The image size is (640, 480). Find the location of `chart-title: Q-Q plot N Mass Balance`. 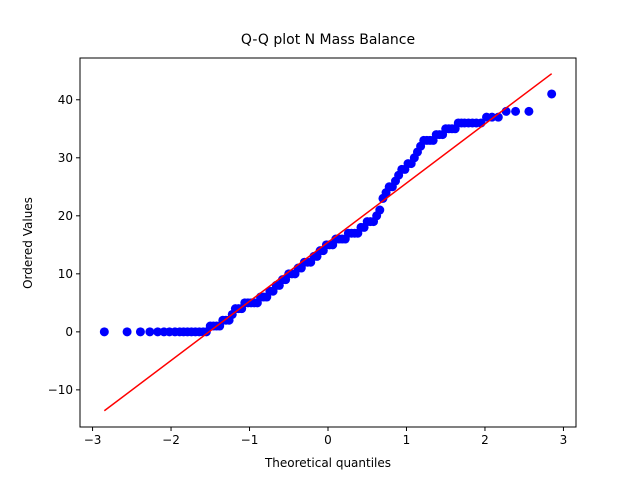

chart-title: Q-Q plot N Mass Balance is located at coordinates (328, 40).